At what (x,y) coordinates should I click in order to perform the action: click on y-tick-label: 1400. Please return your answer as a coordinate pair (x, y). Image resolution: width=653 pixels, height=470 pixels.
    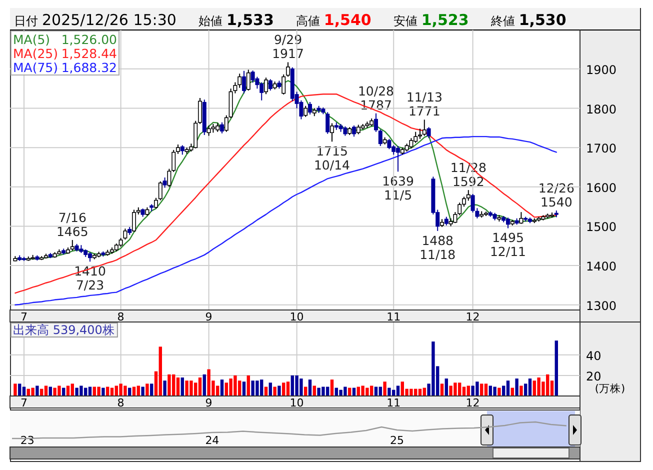
    Looking at the image, I should click on (601, 267).